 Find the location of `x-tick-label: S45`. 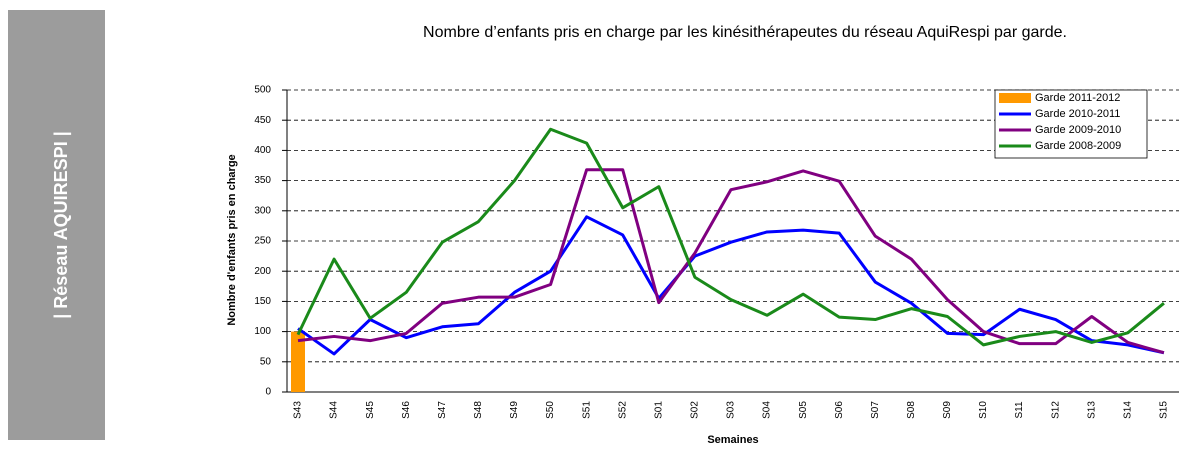

x-tick-label: S45 is located at coordinates (370, 410).